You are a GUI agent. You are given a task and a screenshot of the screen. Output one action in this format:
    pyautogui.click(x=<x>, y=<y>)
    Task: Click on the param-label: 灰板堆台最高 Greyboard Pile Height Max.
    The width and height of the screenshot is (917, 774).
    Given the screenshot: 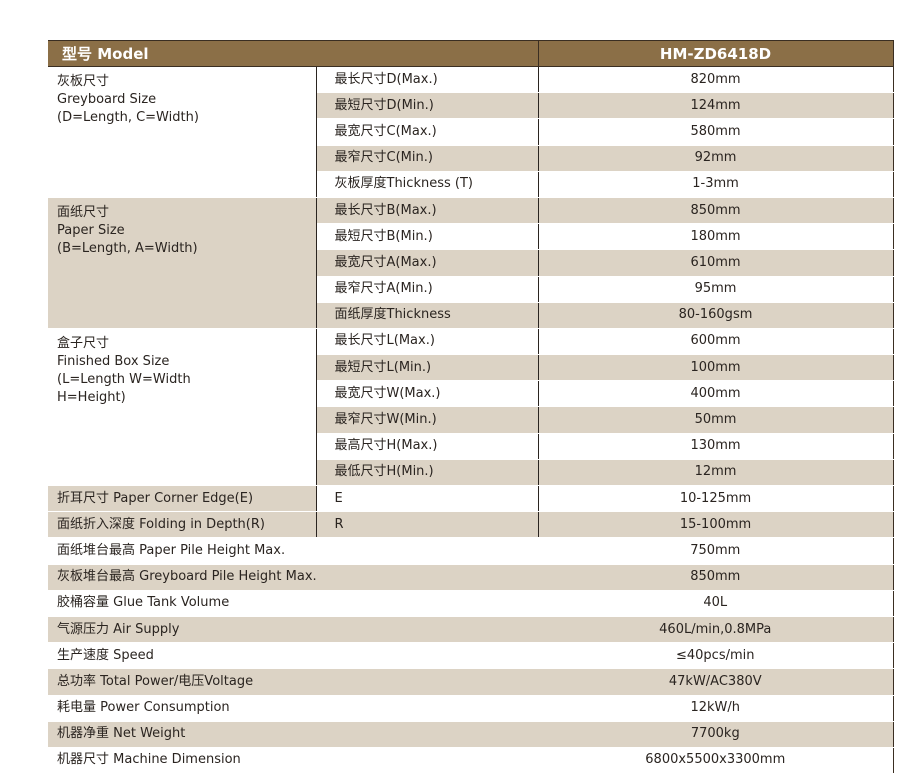 What is the action you would take?
    pyautogui.click(x=293, y=577)
    